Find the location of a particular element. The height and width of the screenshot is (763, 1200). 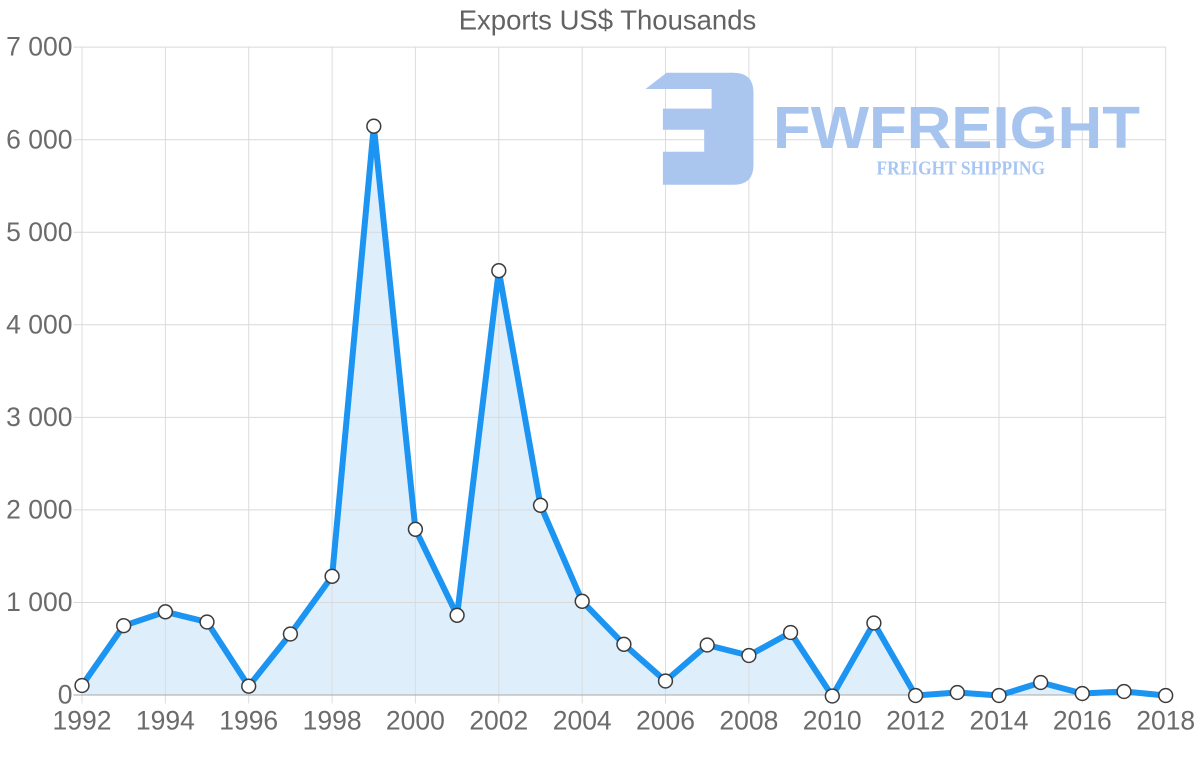

svg-text: 1992 is located at coordinates (82, 721).